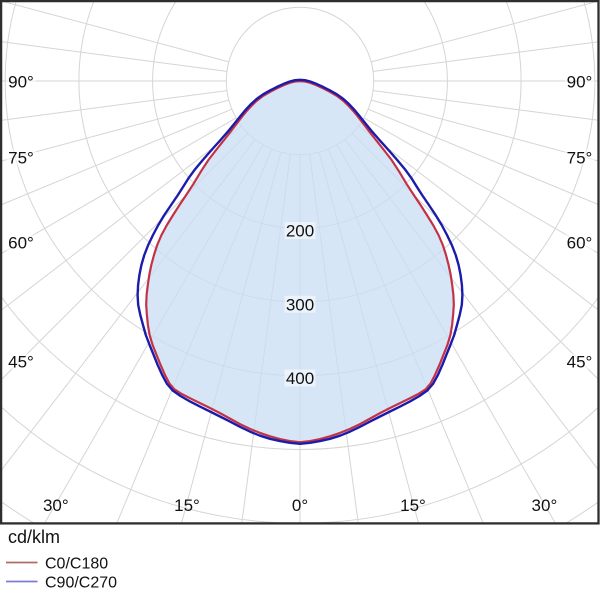  Describe the element at coordinates (300, 231) in the screenshot. I see `svg-text: 200` at that location.